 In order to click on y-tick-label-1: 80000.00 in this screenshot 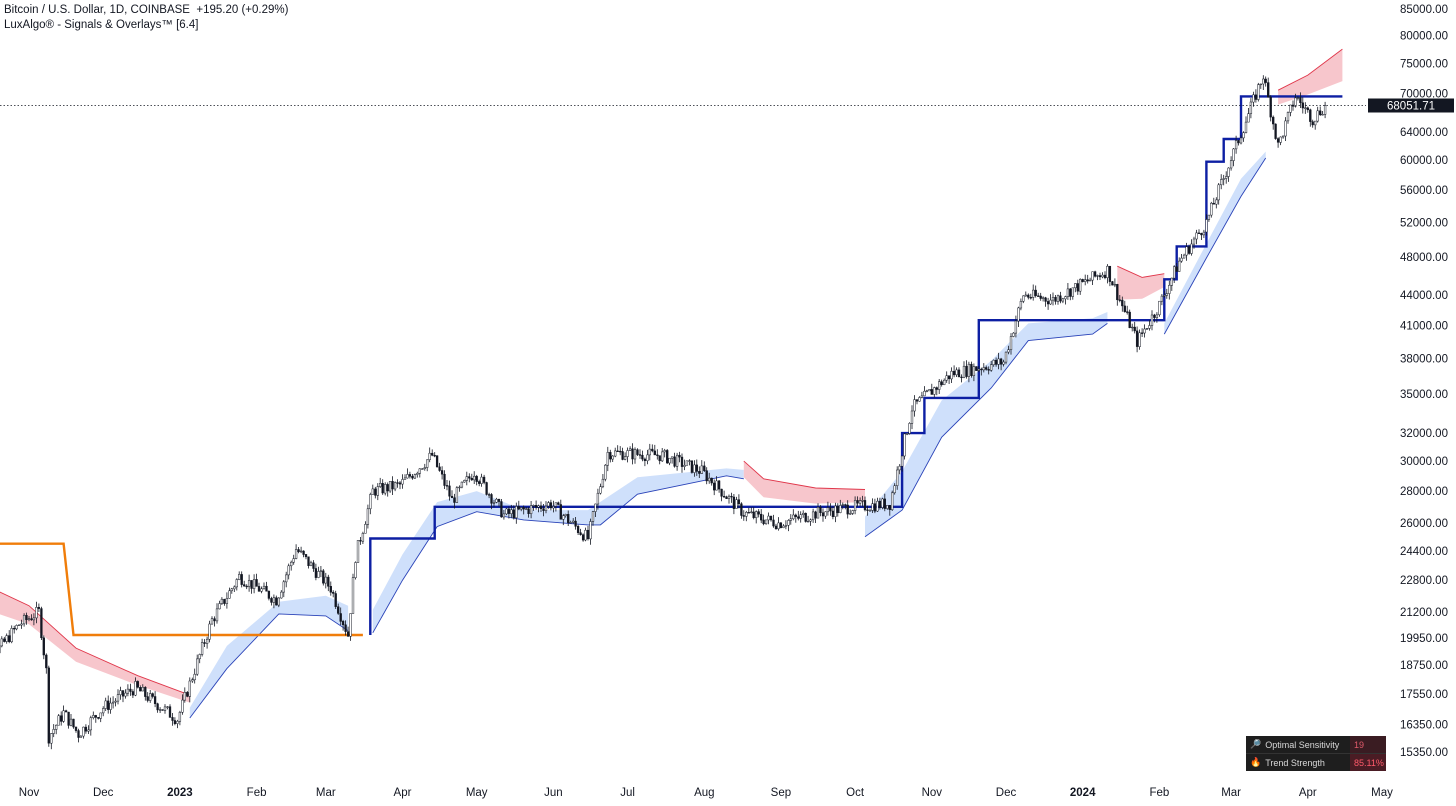, I will do `click(1424, 36)`.